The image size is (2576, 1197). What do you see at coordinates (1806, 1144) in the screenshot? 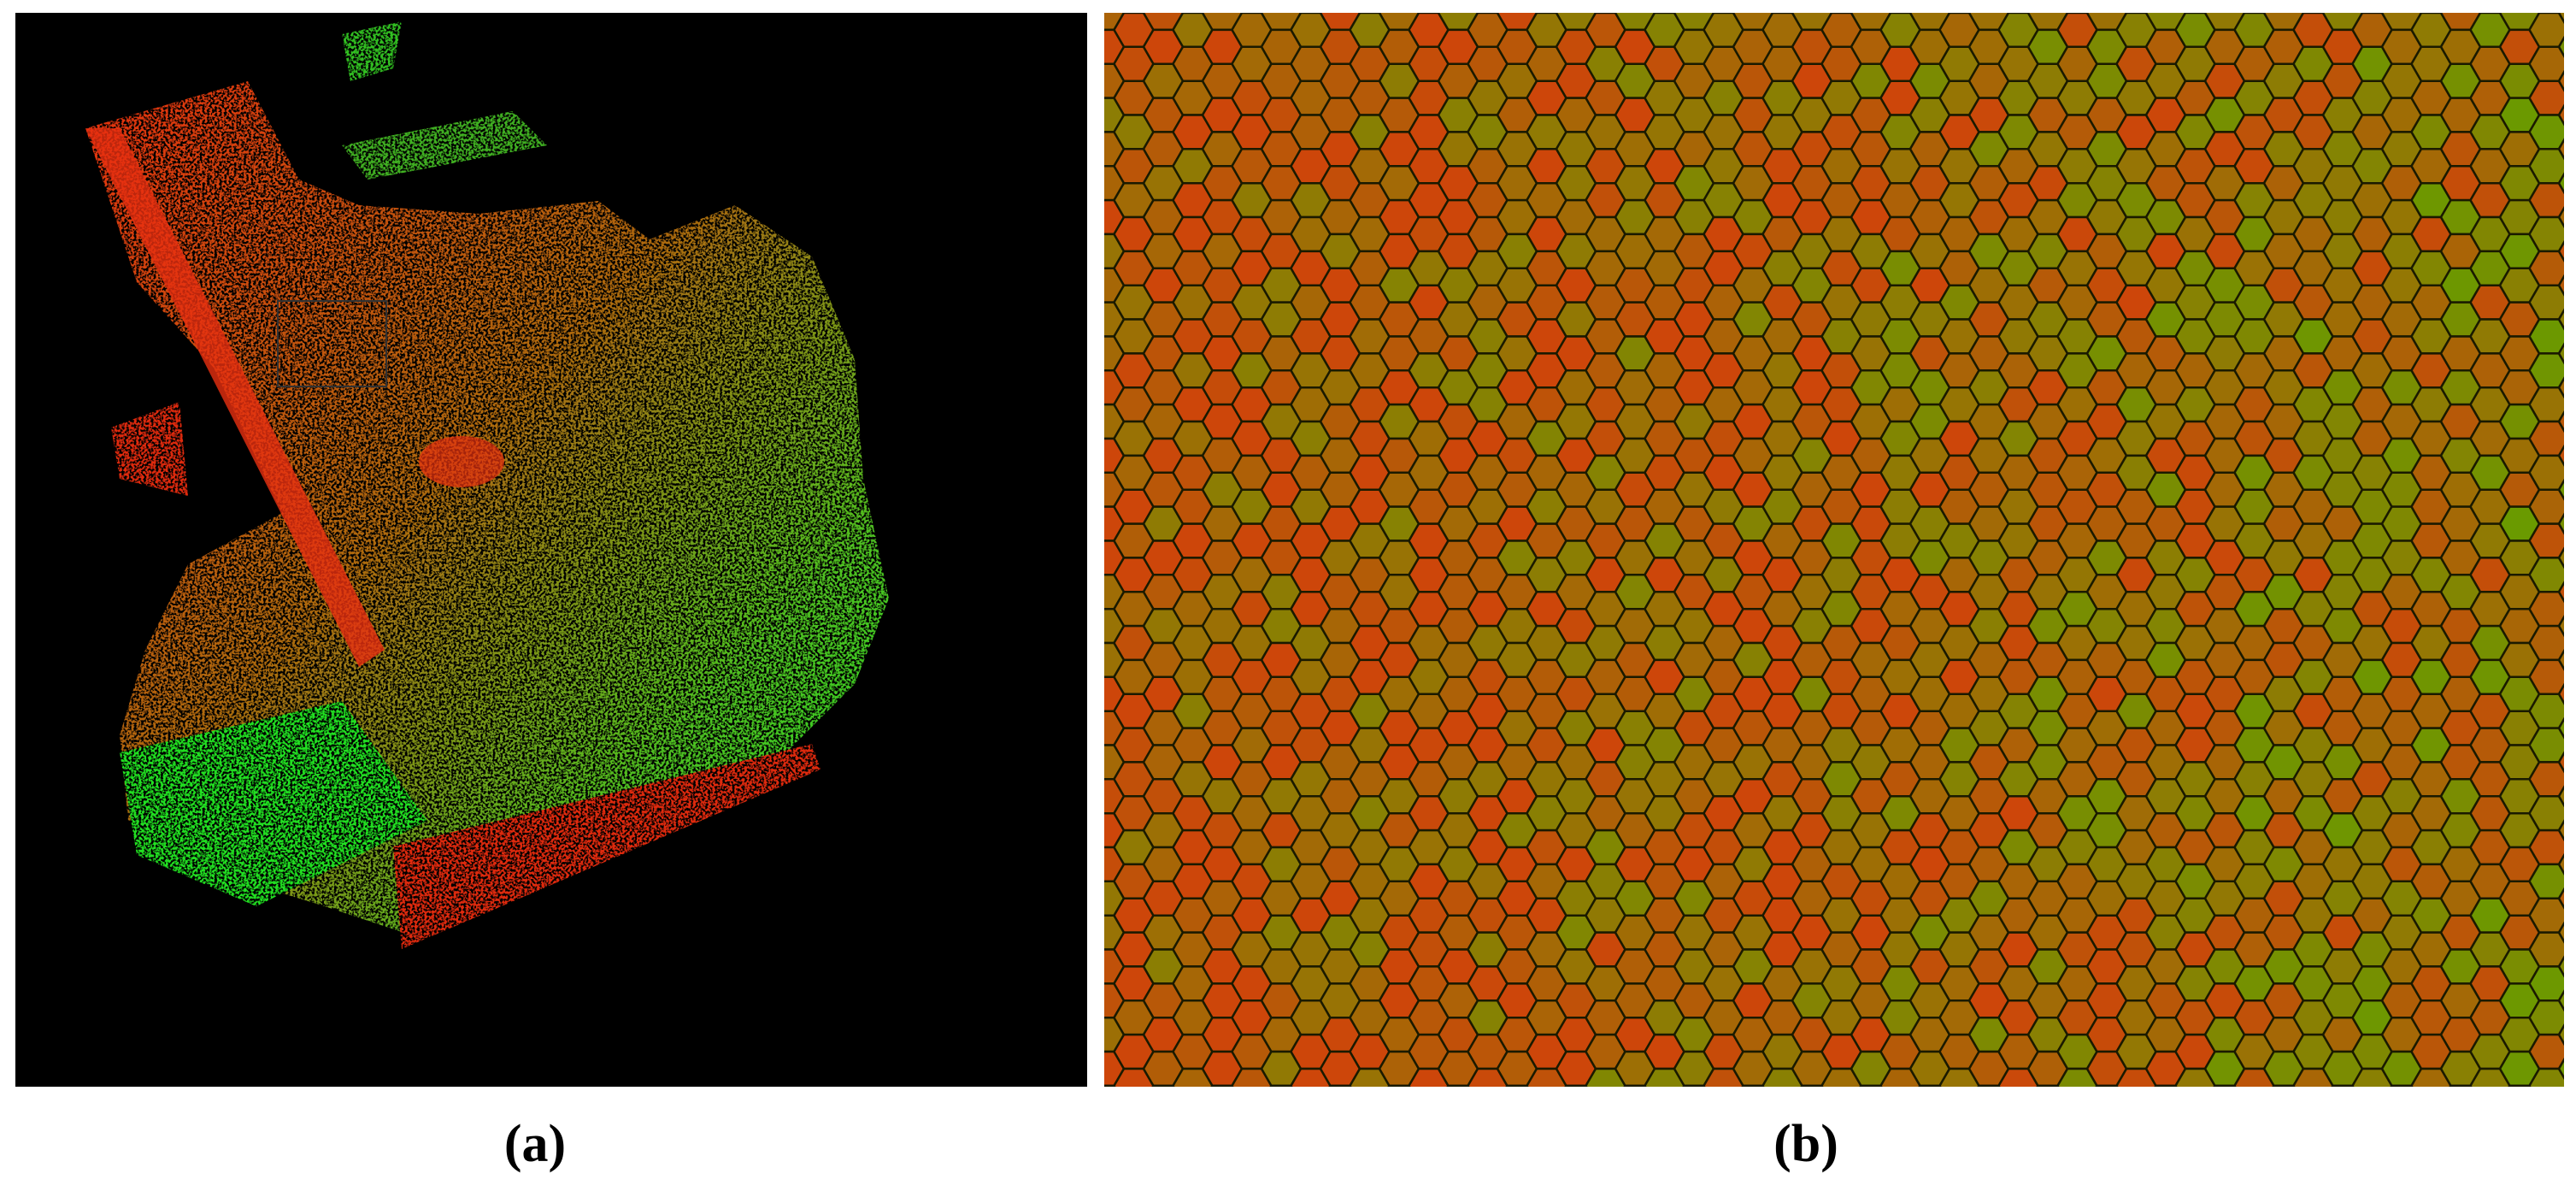
I see `caption-b: (b)` at bounding box center [1806, 1144].